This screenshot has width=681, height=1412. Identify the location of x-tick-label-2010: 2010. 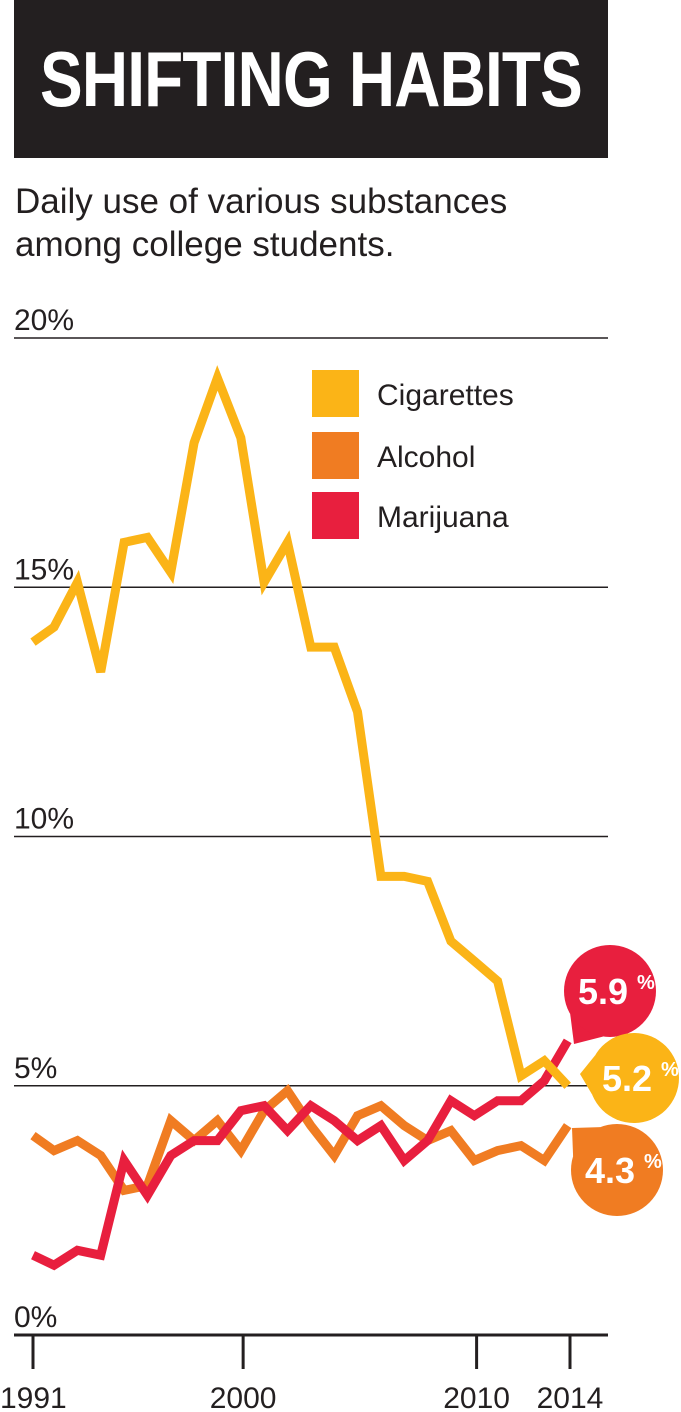
(476, 1397).